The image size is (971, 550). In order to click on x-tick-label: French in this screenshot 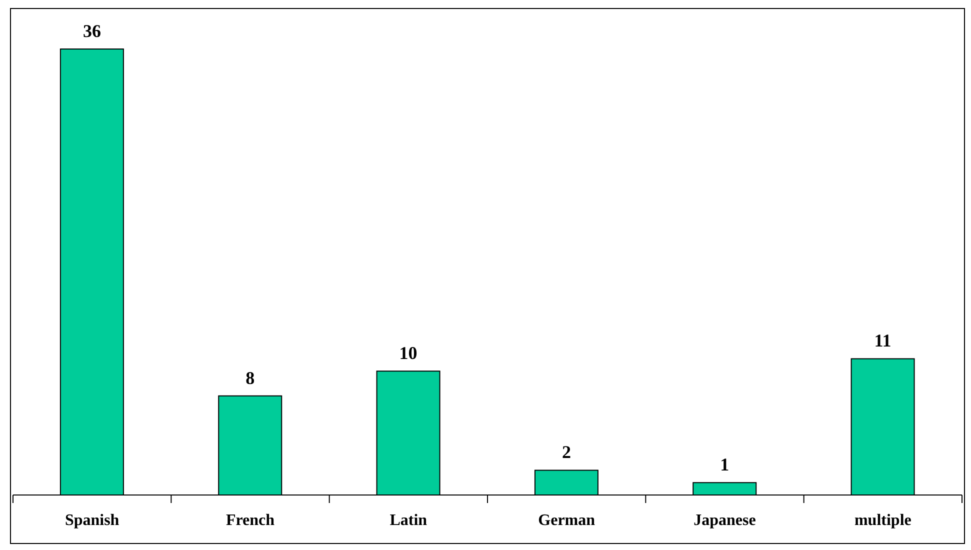, I will do `click(250, 520)`.